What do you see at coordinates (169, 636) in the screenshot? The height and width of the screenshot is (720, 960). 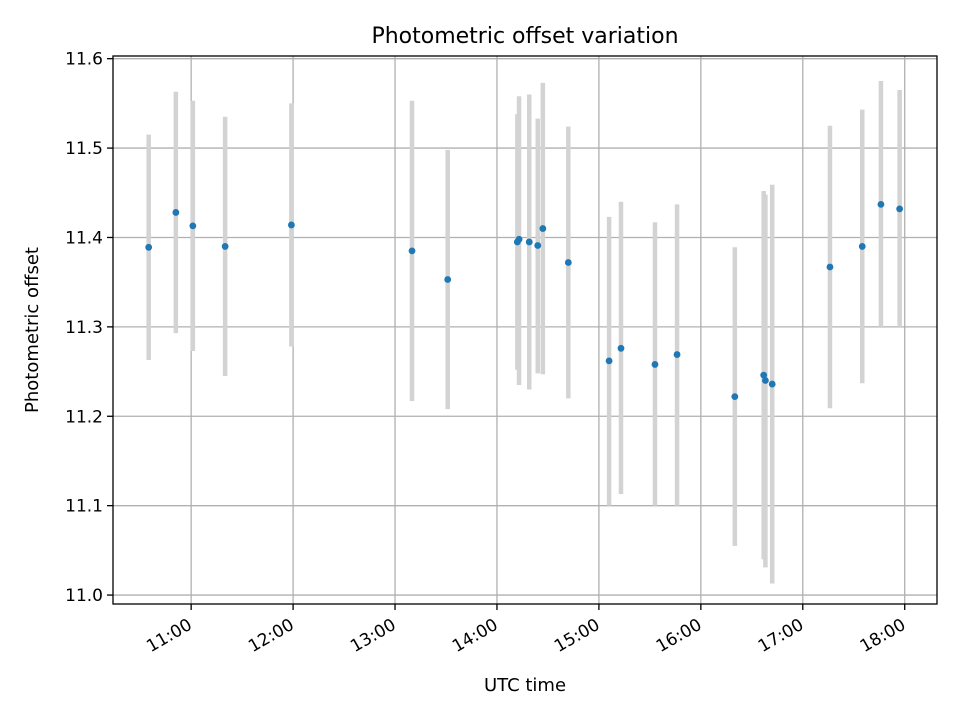 I see `x-tick-label: 11:00` at bounding box center [169, 636].